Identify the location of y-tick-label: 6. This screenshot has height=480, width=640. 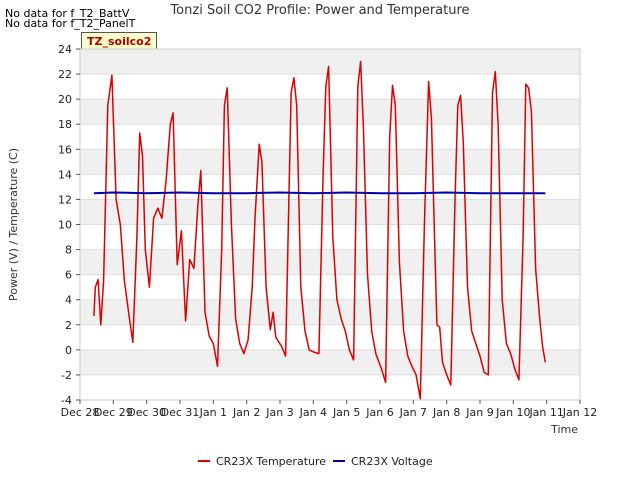
(68, 275).